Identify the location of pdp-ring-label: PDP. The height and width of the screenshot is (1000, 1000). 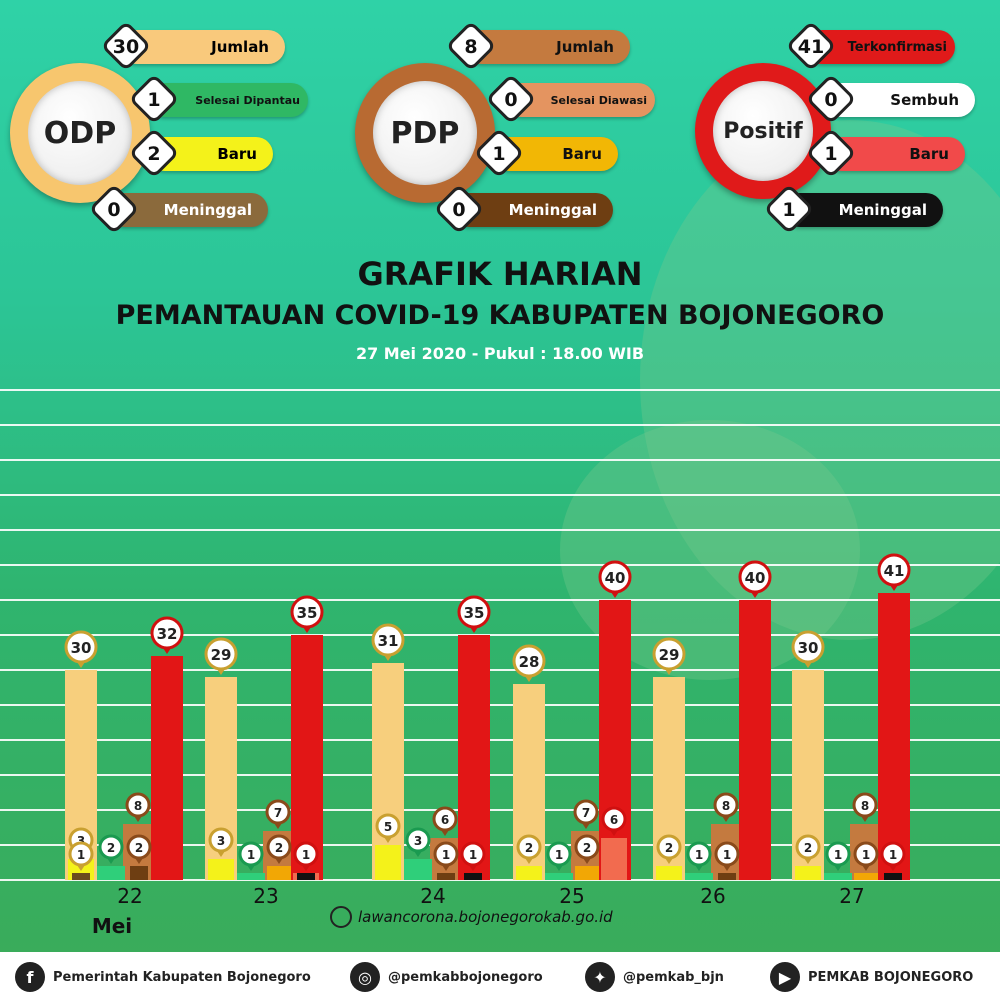
(425, 133).